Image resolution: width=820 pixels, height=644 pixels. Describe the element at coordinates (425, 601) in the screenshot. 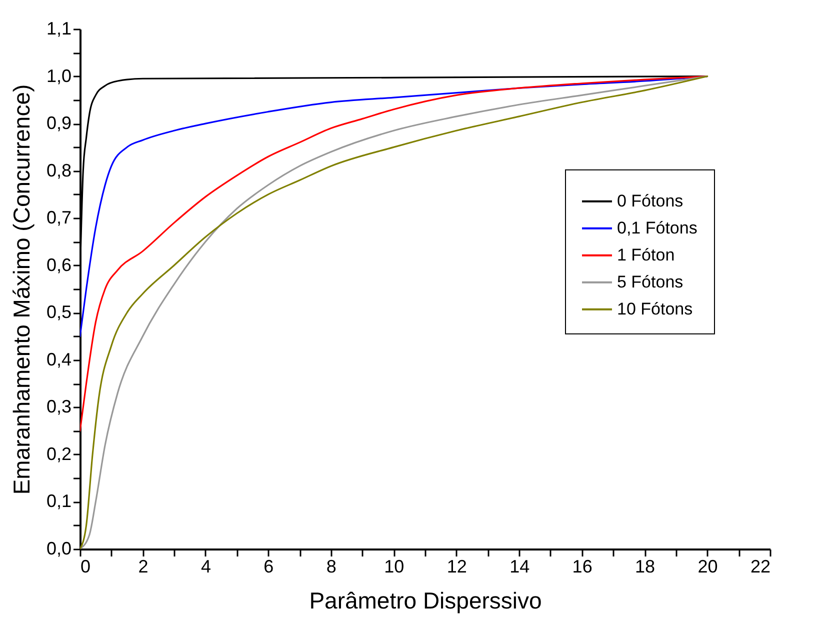

I see `x-axis-title: Parâmetro Disperssivo` at that location.